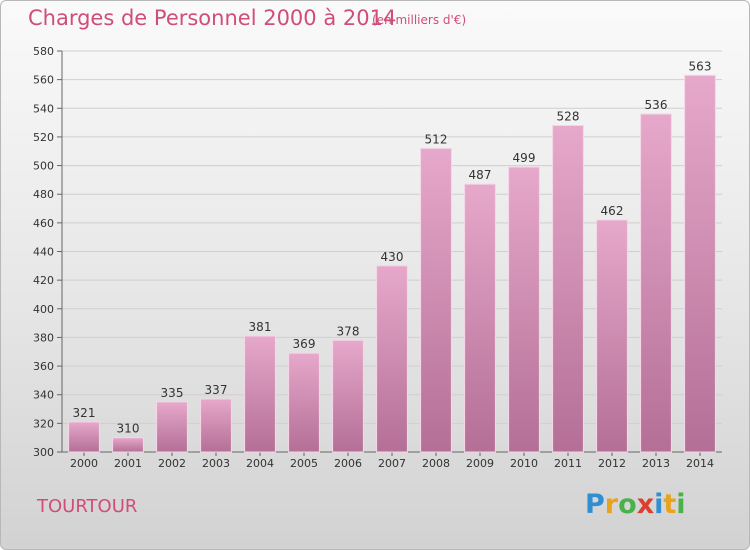  Describe the element at coordinates (260, 327) in the screenshot. I see `bar-value-label: 381` at that location.